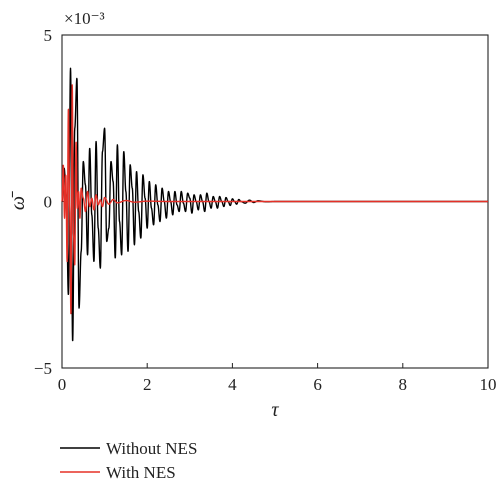  What do you see at coordinates (141, 472) in the screenshot?
I see `legend-label: With NES` at bounding box center [141, 472].